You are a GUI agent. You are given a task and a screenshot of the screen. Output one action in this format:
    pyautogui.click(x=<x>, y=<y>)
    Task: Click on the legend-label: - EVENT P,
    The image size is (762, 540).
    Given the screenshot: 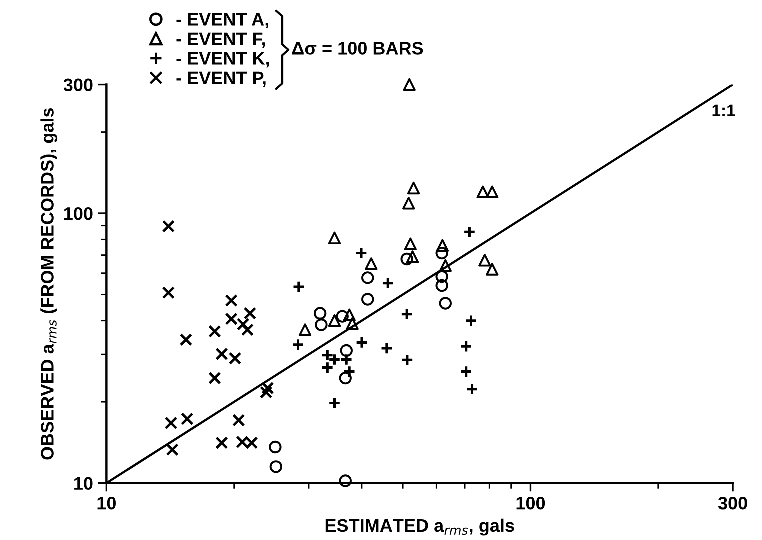 What is the action you would take?
    pyautogui.click(x=221, y=80)
    